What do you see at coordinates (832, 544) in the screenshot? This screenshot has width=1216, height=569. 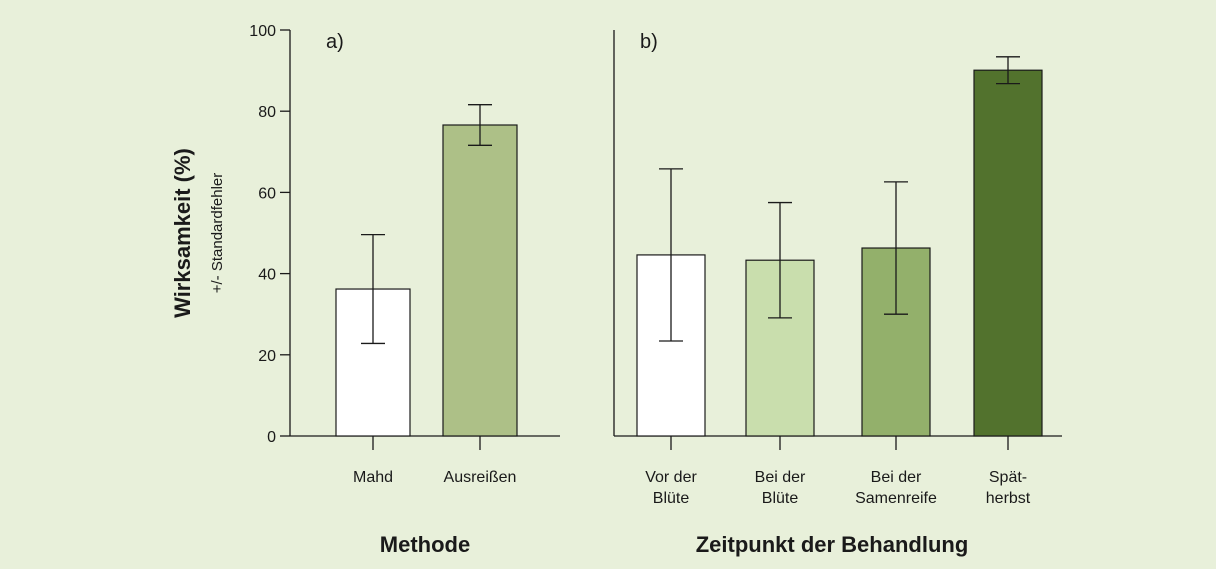 I see `x-axis-title: Zeitpunkt der Behandlung` at bounding box center [832, 544].